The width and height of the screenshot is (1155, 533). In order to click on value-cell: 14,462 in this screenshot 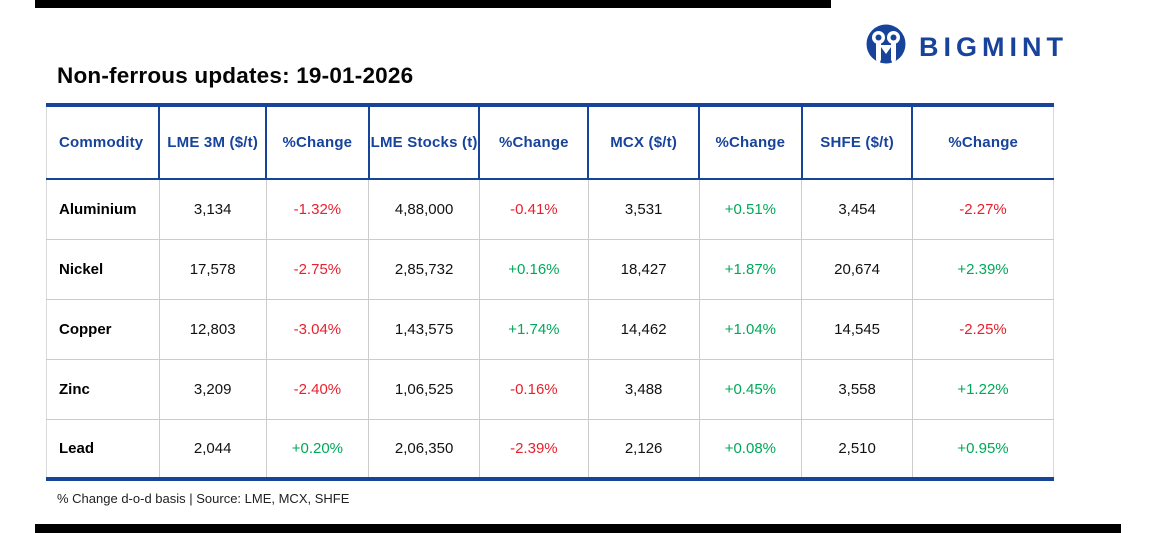, I will do `click(643, 328)`.